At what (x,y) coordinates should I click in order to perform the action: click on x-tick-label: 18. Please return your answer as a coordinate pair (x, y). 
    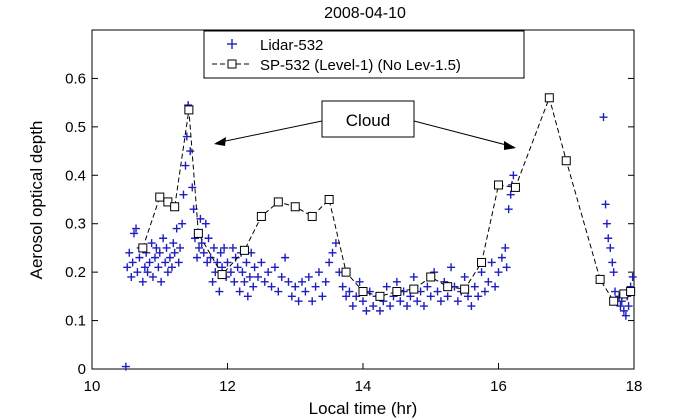
    Looking at the image, I should click on (634, 386).